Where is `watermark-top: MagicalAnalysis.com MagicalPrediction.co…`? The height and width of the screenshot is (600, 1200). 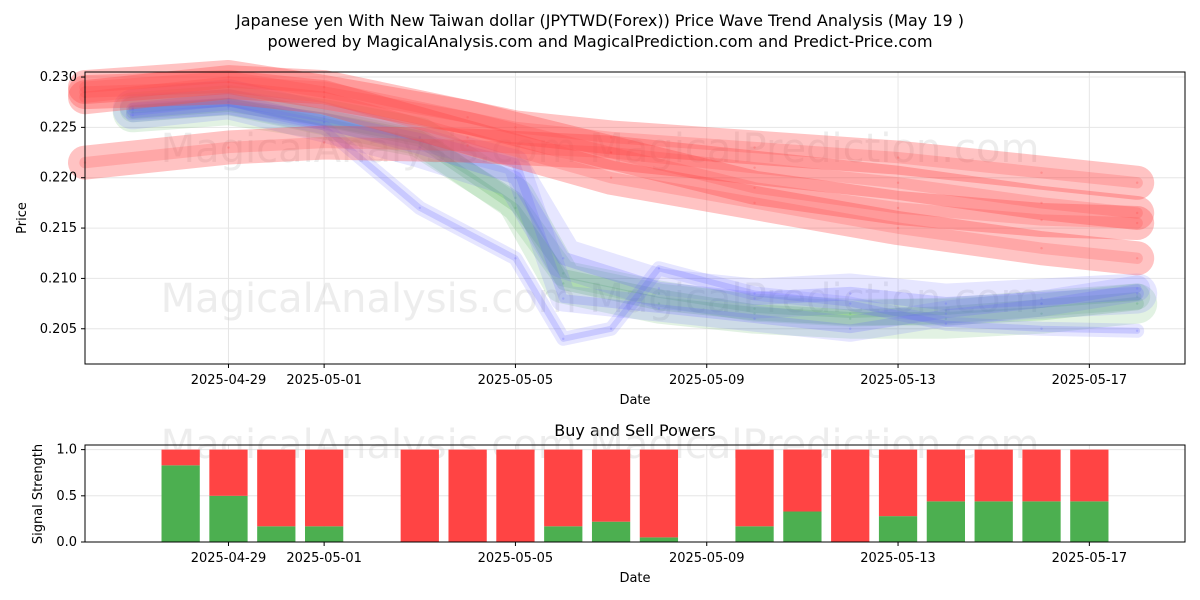
watermark-top: MagicalAnalysis.com MagicalPrediction.co… is located at coordinates (600, 149).